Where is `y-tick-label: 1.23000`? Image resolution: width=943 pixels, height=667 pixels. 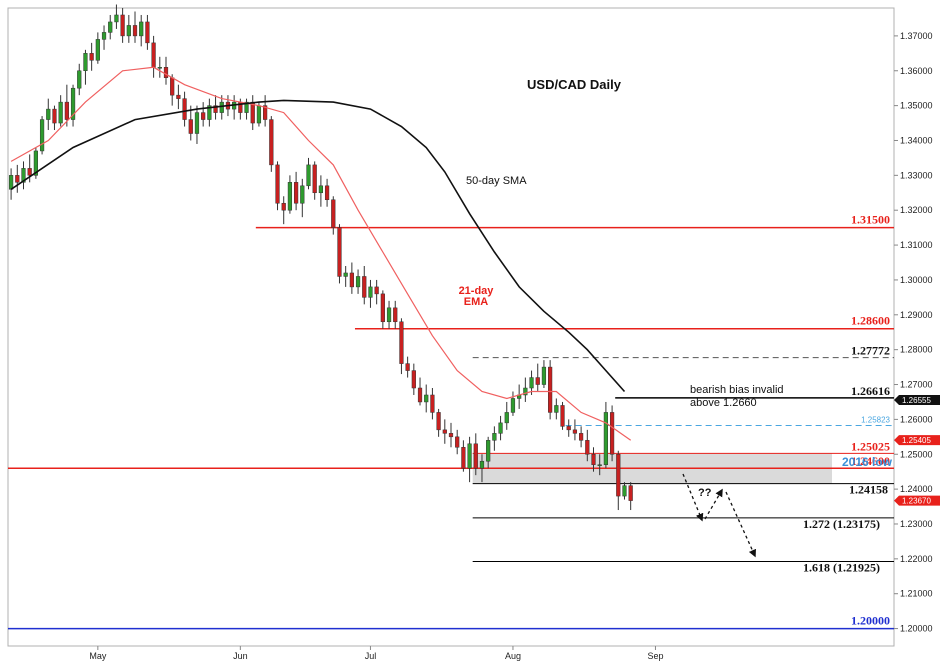
y-tick-label: 1.23000 is located at coordinates (916, 524).